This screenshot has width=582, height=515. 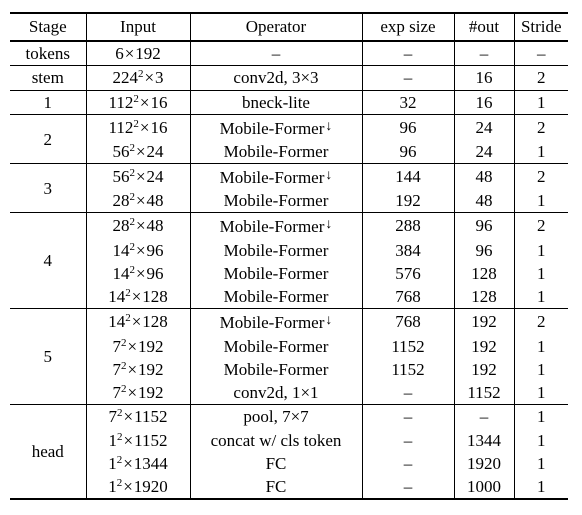 I want to click on exp-size-cell: 192, so click(x=408, y=201).